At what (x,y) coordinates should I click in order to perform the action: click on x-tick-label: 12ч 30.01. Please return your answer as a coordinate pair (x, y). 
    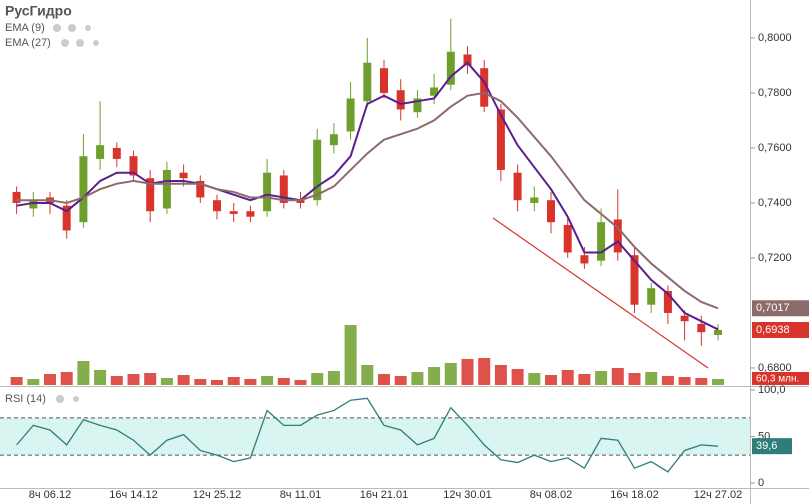
    Looking at the image, I should click on (467, 495).